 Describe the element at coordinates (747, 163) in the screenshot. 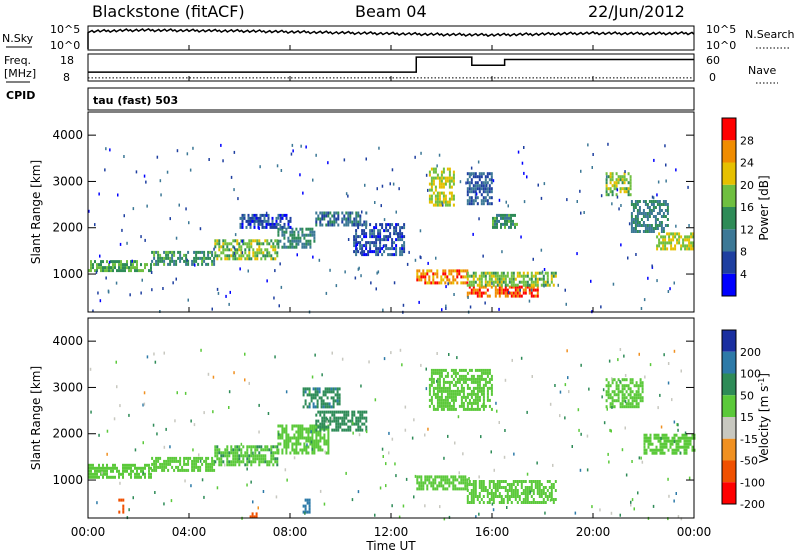

I see `colorbar-tick-label: 24` at that location.